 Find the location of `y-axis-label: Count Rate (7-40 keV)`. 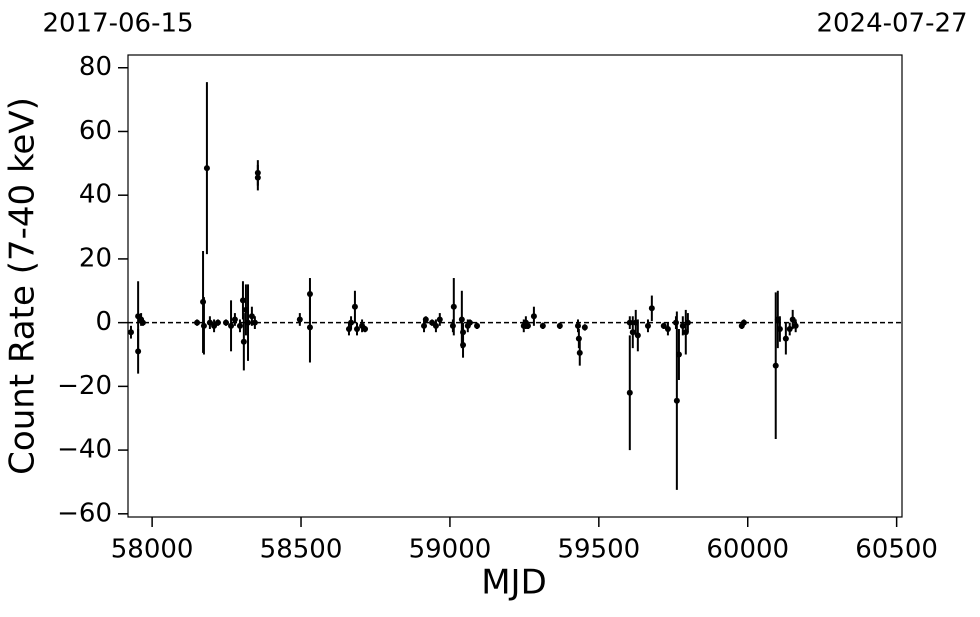

y-axis-label: Count Rate (7-40 keV) is located at coordinates (23, 286).